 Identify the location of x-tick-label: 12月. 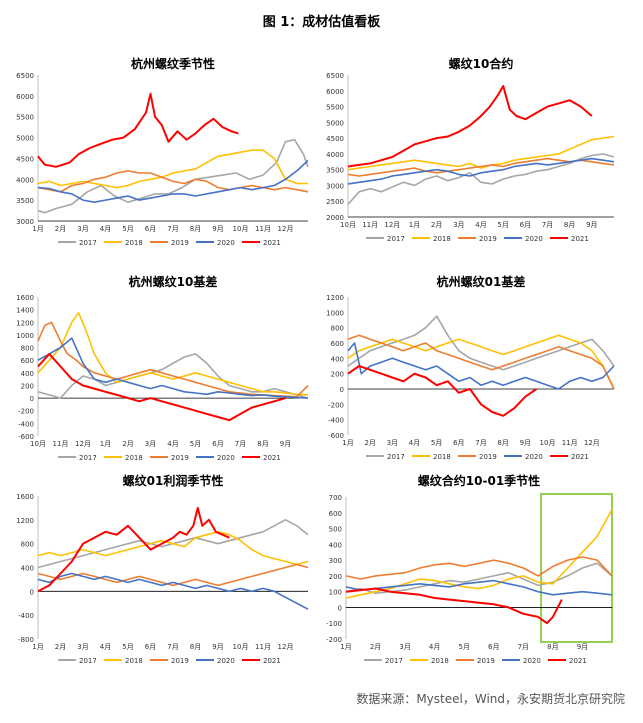
(592, 443).